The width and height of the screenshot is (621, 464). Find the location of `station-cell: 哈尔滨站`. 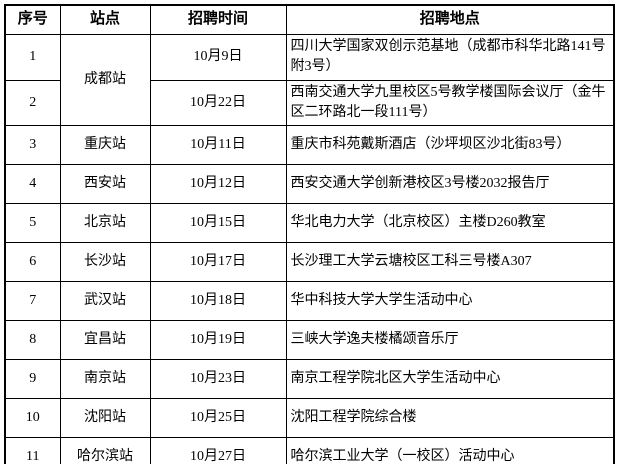

station-cell: 哈尔滨站 is located at coordinates (105, 450).